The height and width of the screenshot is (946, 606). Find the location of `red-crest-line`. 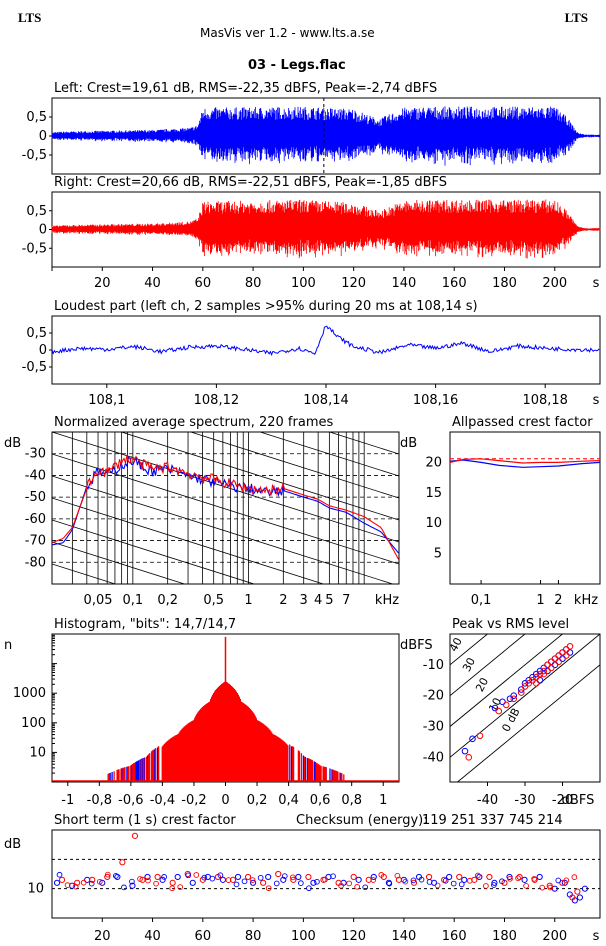

red-crest-line is located at coordinates (525, 461).